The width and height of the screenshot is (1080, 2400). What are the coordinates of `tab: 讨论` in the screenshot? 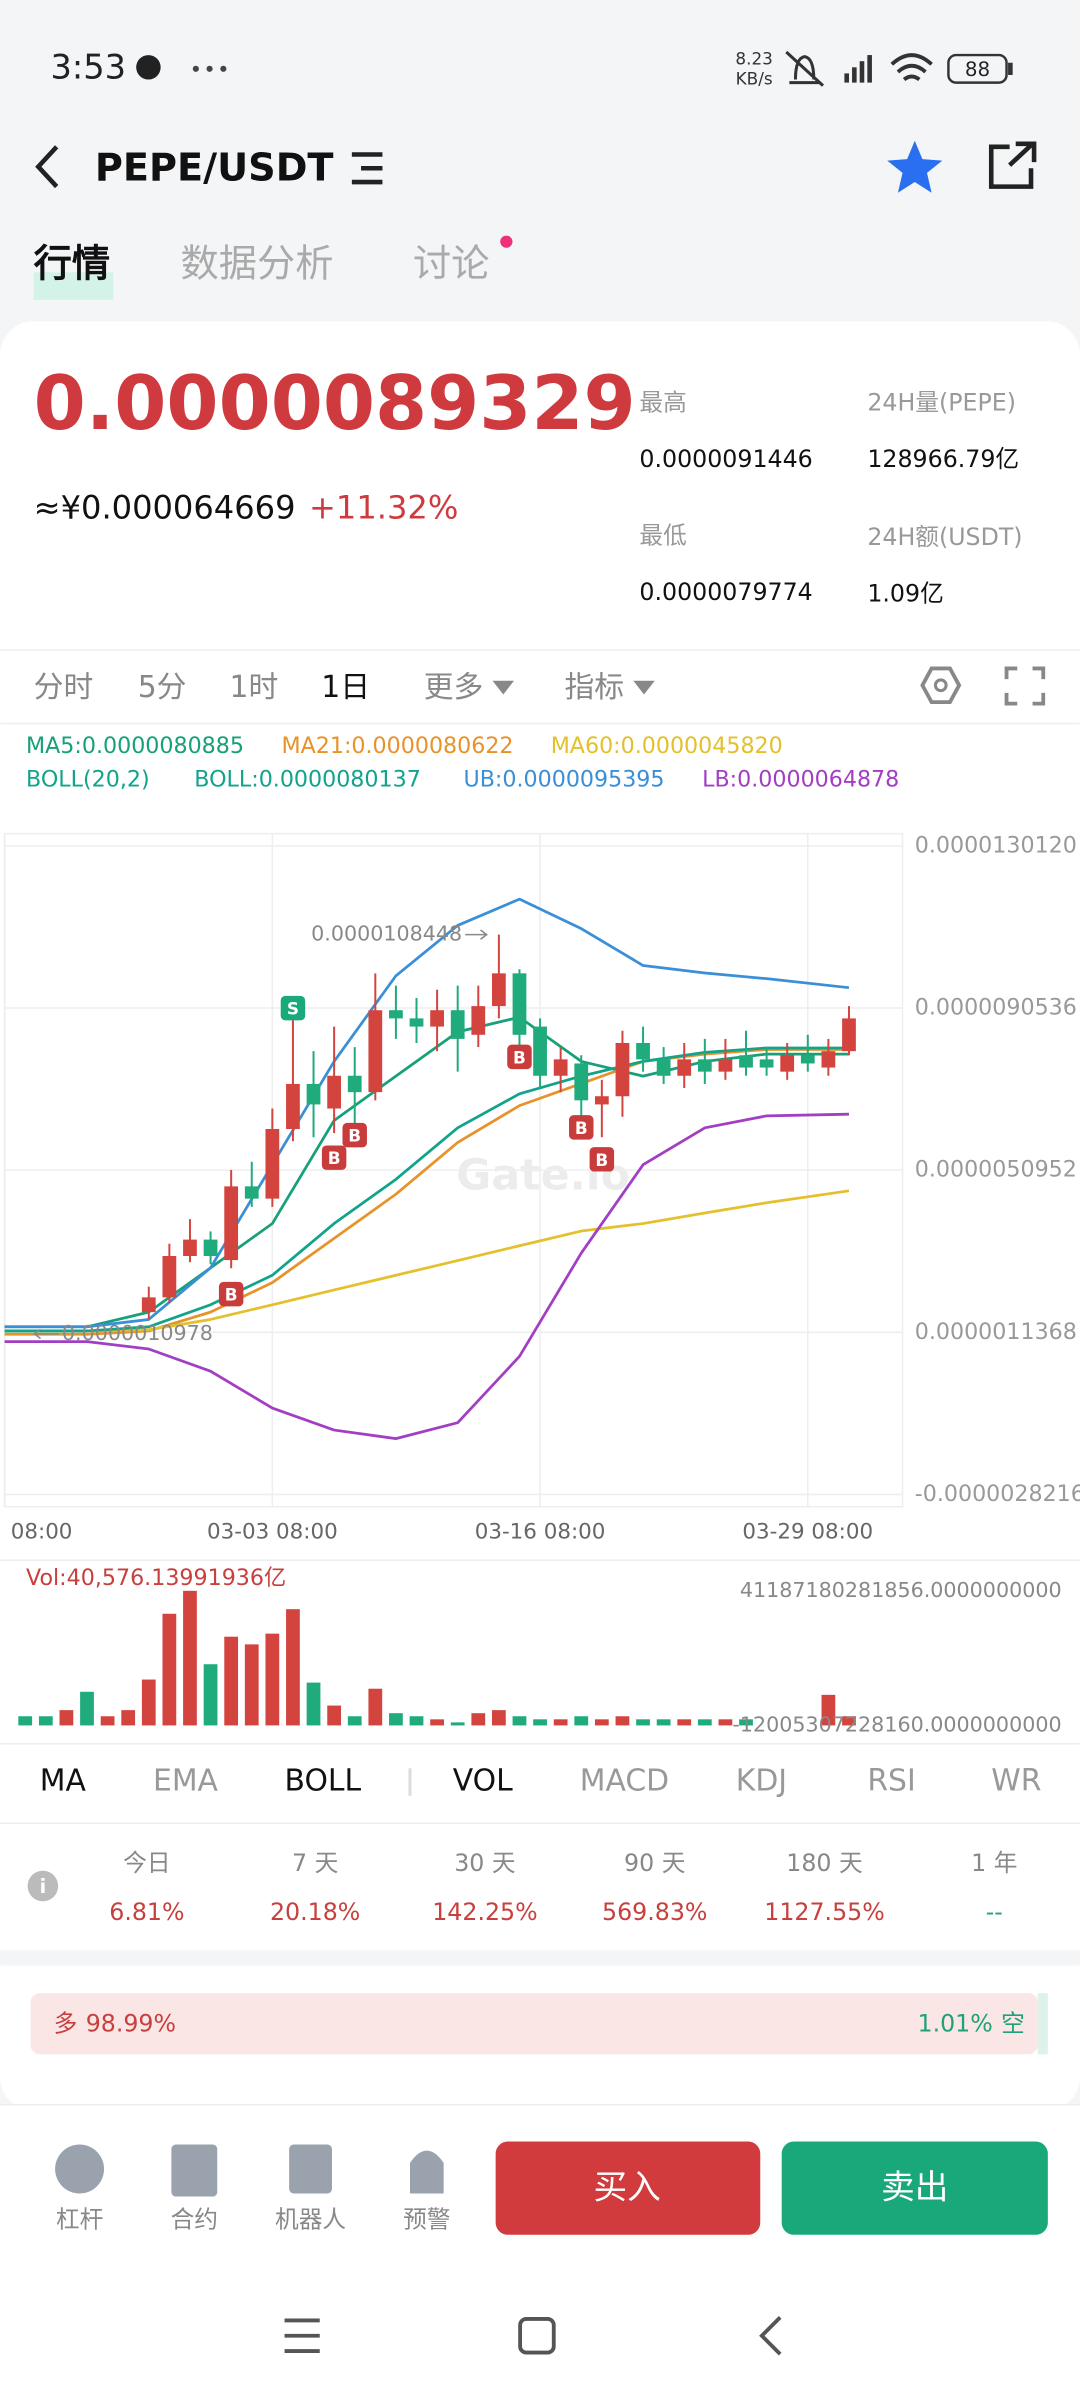 It's located at (451, 265).